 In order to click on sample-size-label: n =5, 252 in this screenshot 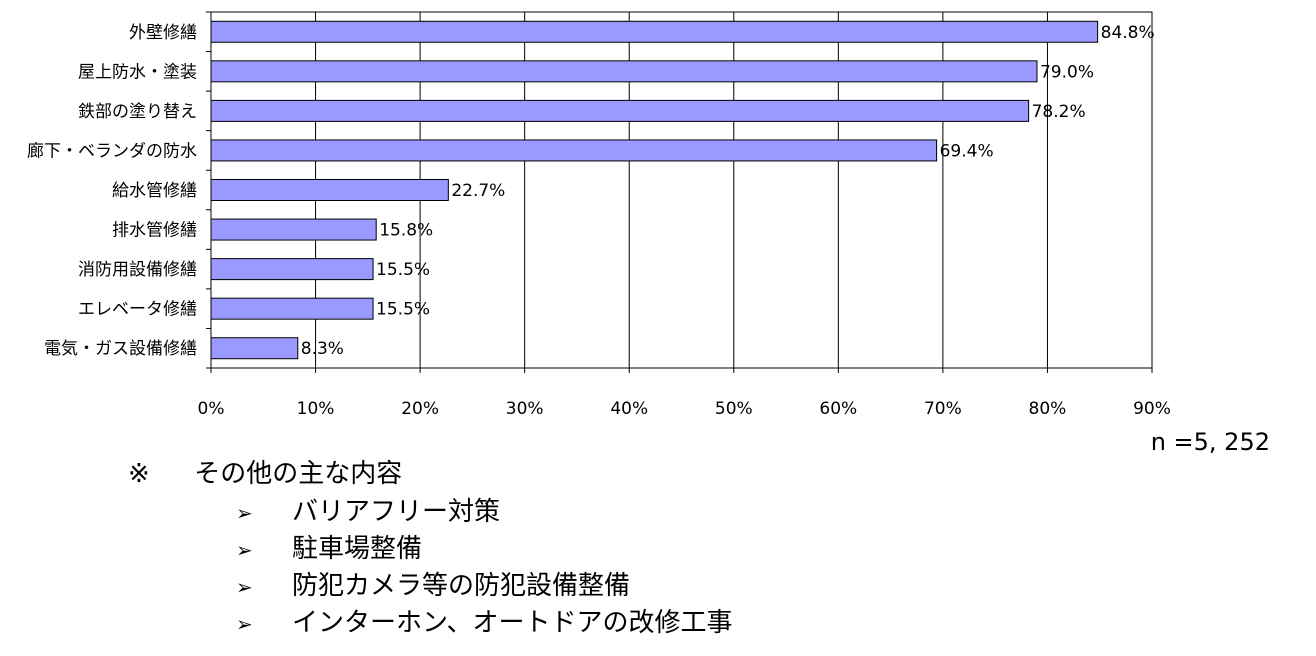, I will do `click(1210, 442)`.